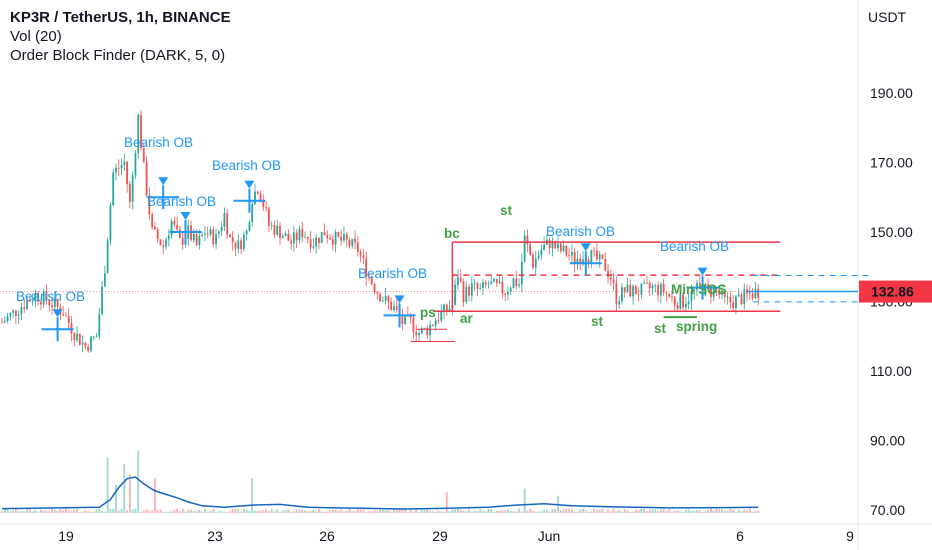 Image resolution: width=932 pixels, height=550 pixels. Describe the element at coordinates (740, 536) in the screenshot. I see `time-tick-label: 6` at that location.